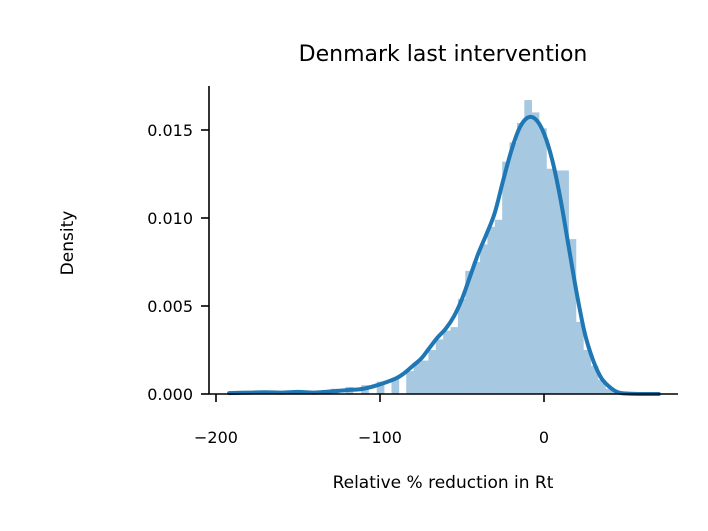 The height and width of the screenshot is (531, 708). I want to click on x-axis-label: Relative % reduction in Rt, so click(443, 483).